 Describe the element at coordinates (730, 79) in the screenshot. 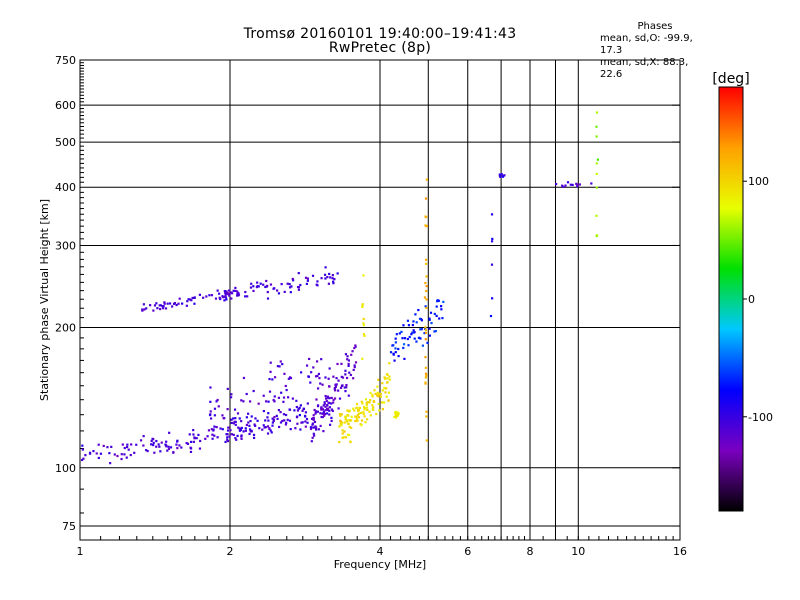

I see `colorbar-label: [deg]` at that location.